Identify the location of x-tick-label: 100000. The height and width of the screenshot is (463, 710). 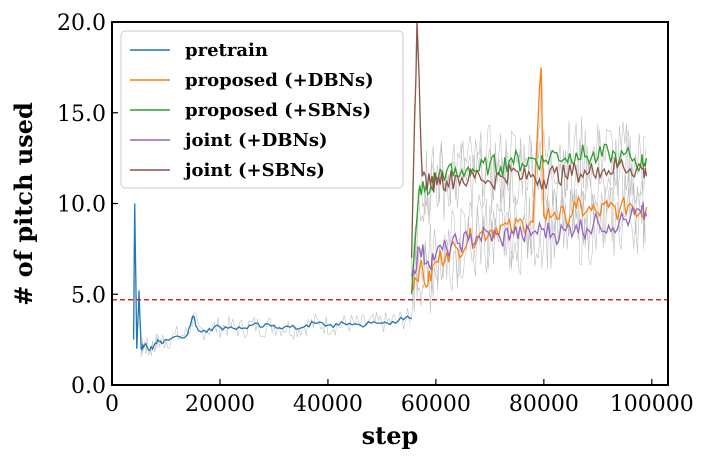
(652, 404).